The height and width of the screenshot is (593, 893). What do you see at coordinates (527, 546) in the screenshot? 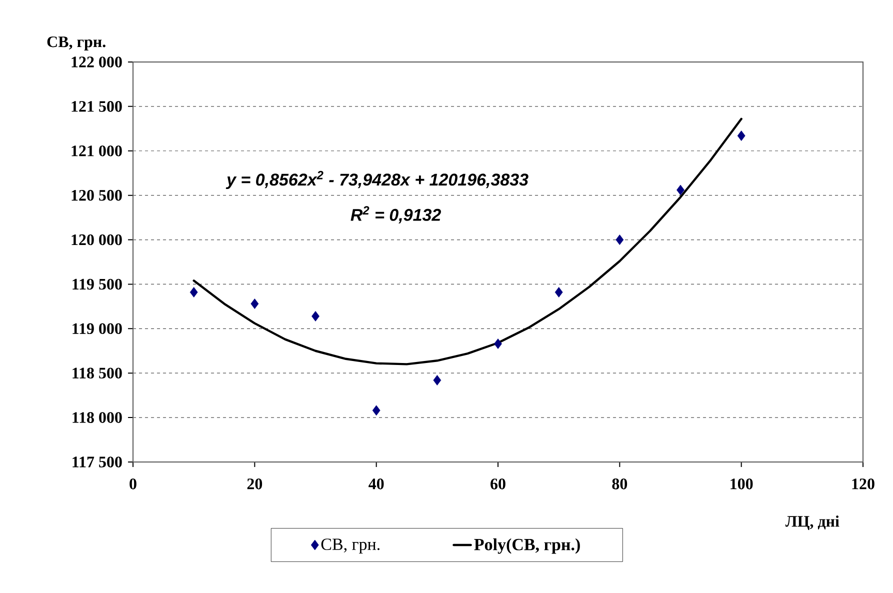
I see `legend-label: Poly(СВ, грн.)` at bounding box center [527, 546].